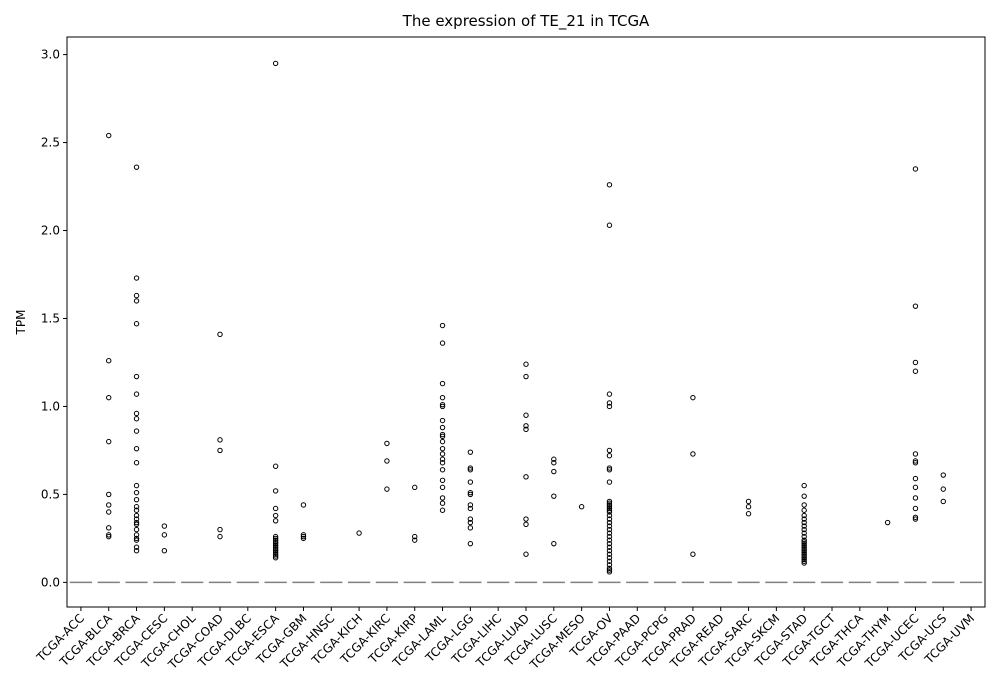  What do you see at coordinates (581, 544) in the screenshot?
I see `box-tcga-meso` at bounding box center [581, 544].